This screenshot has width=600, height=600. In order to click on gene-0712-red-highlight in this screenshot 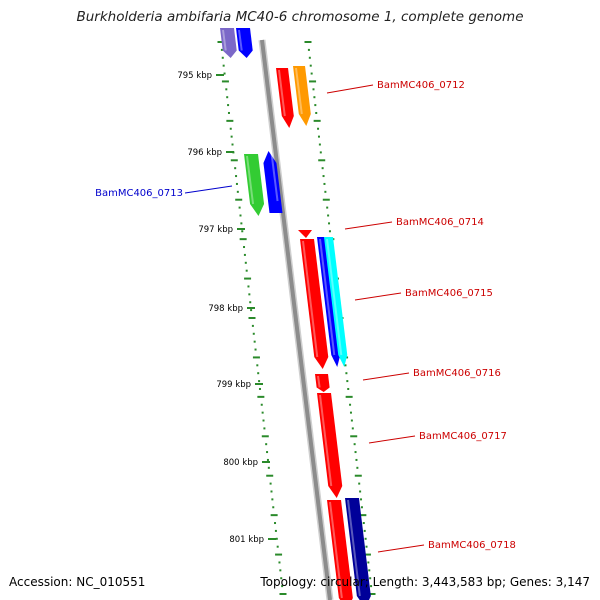, I will do `click(282, 93)`.